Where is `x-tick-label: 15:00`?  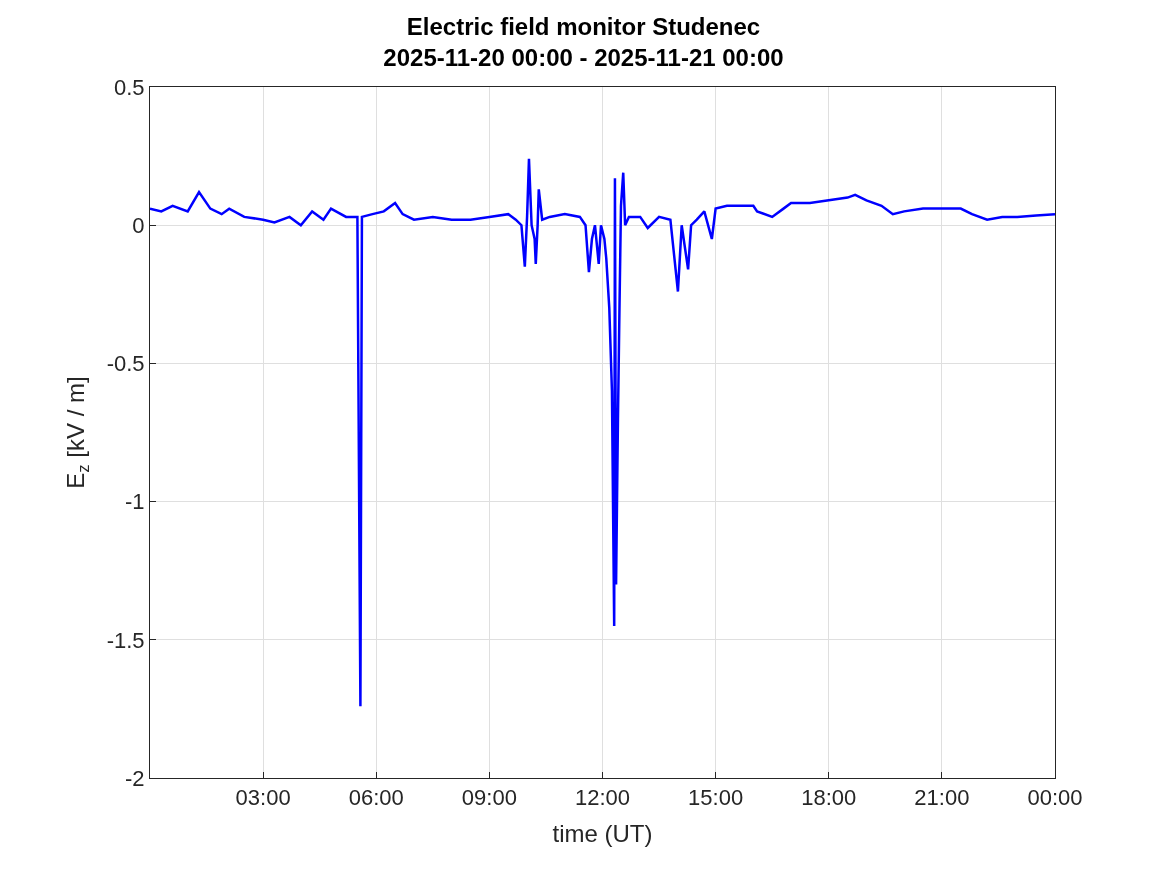 x-tick-label: 15:00 is located at coordinates (716, 798).